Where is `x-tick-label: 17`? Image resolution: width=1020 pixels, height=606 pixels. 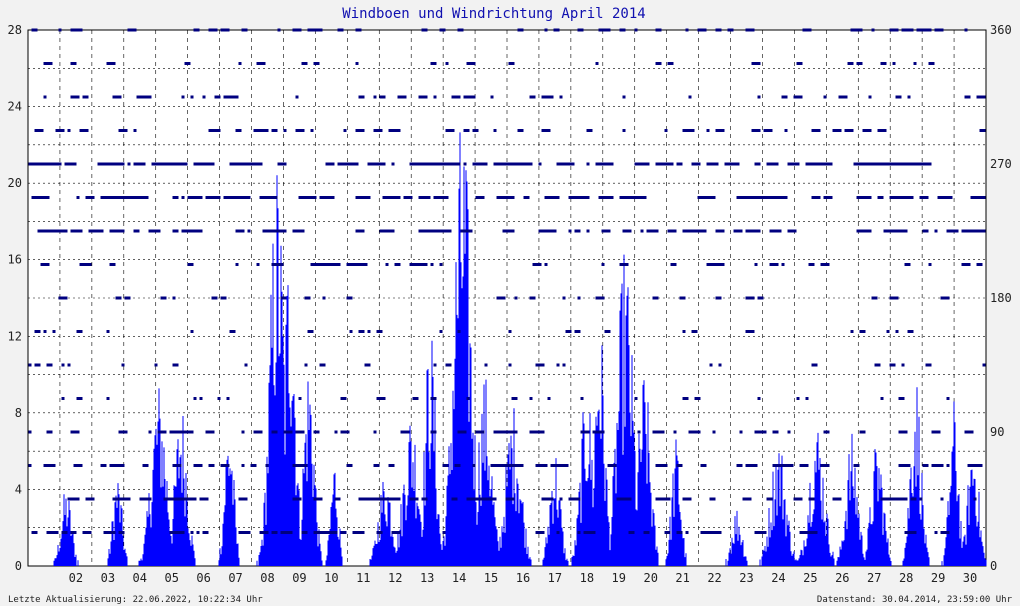 x-tick-label: 17 is located at coordinates (555, 578).